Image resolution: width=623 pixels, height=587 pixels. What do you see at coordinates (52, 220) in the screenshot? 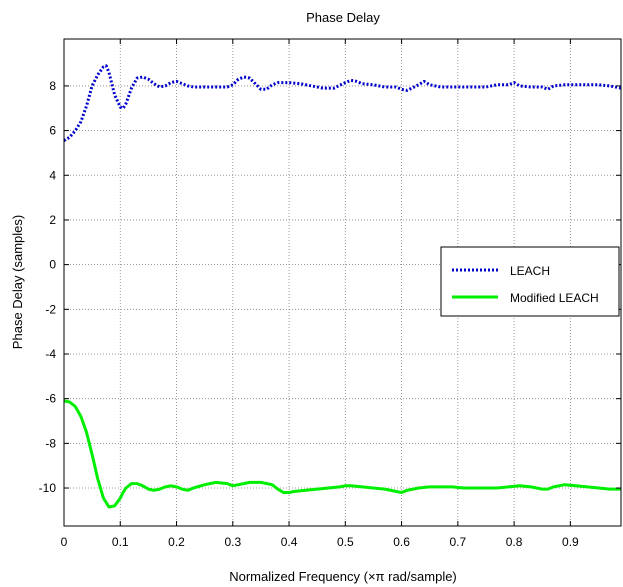
I see `y-tick-label: 2` at bounding box center [52, 220].